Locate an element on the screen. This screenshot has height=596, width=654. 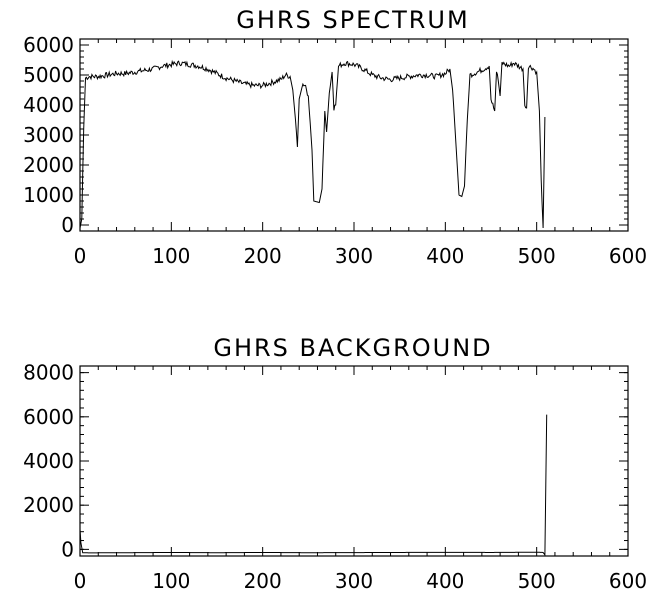
spectrum-title: GHRS SPECTRUM is located at coordinates (352, 20).